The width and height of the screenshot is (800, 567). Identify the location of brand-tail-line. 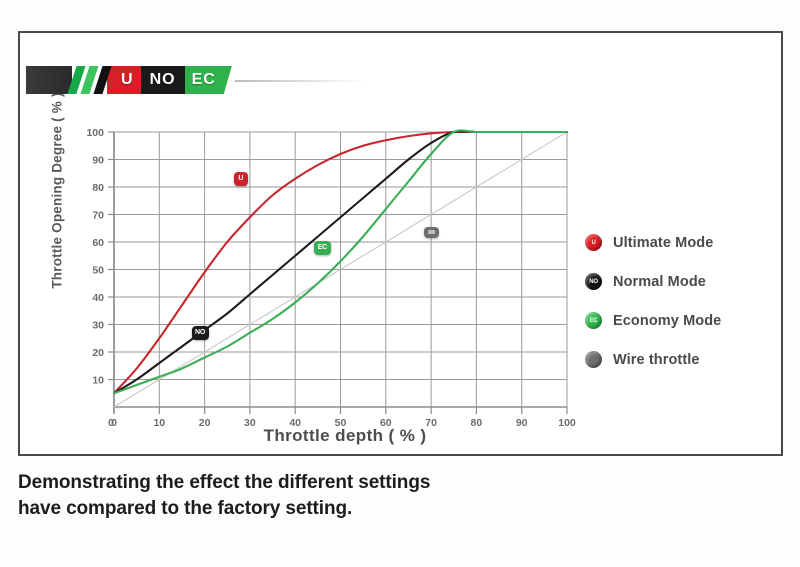
(300, 81).